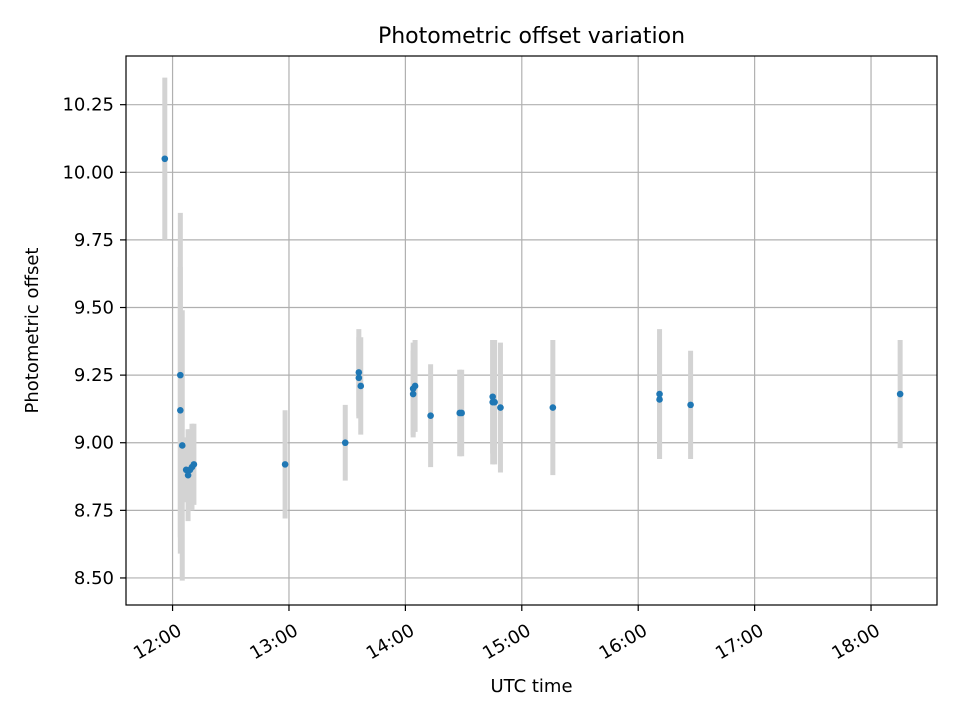 The height and width of the screenshot is (724, 960). Describe the element at coordinates (88, 105) in the screenshot. I see `y-tick-label: 10.25` at that location.